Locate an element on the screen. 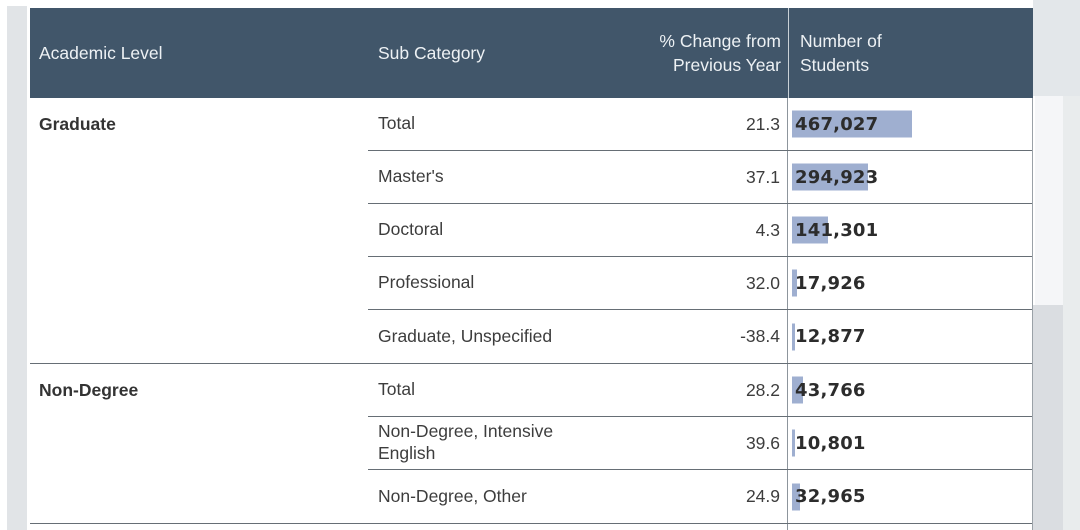  students-value: 17,926 is located at coordinates (830, 283).